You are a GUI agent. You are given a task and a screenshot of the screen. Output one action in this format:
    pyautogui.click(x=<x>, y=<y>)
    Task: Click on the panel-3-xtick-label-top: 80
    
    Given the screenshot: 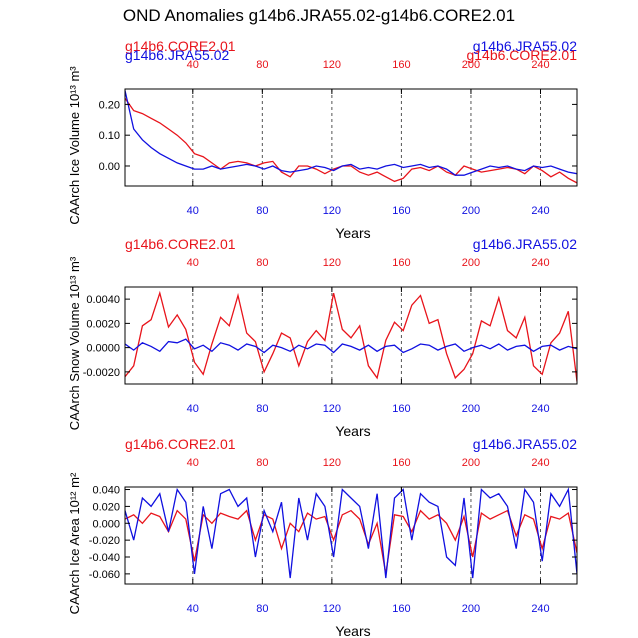 What is the action you would take?
    pyautogui.click(x=262, y=463)
    